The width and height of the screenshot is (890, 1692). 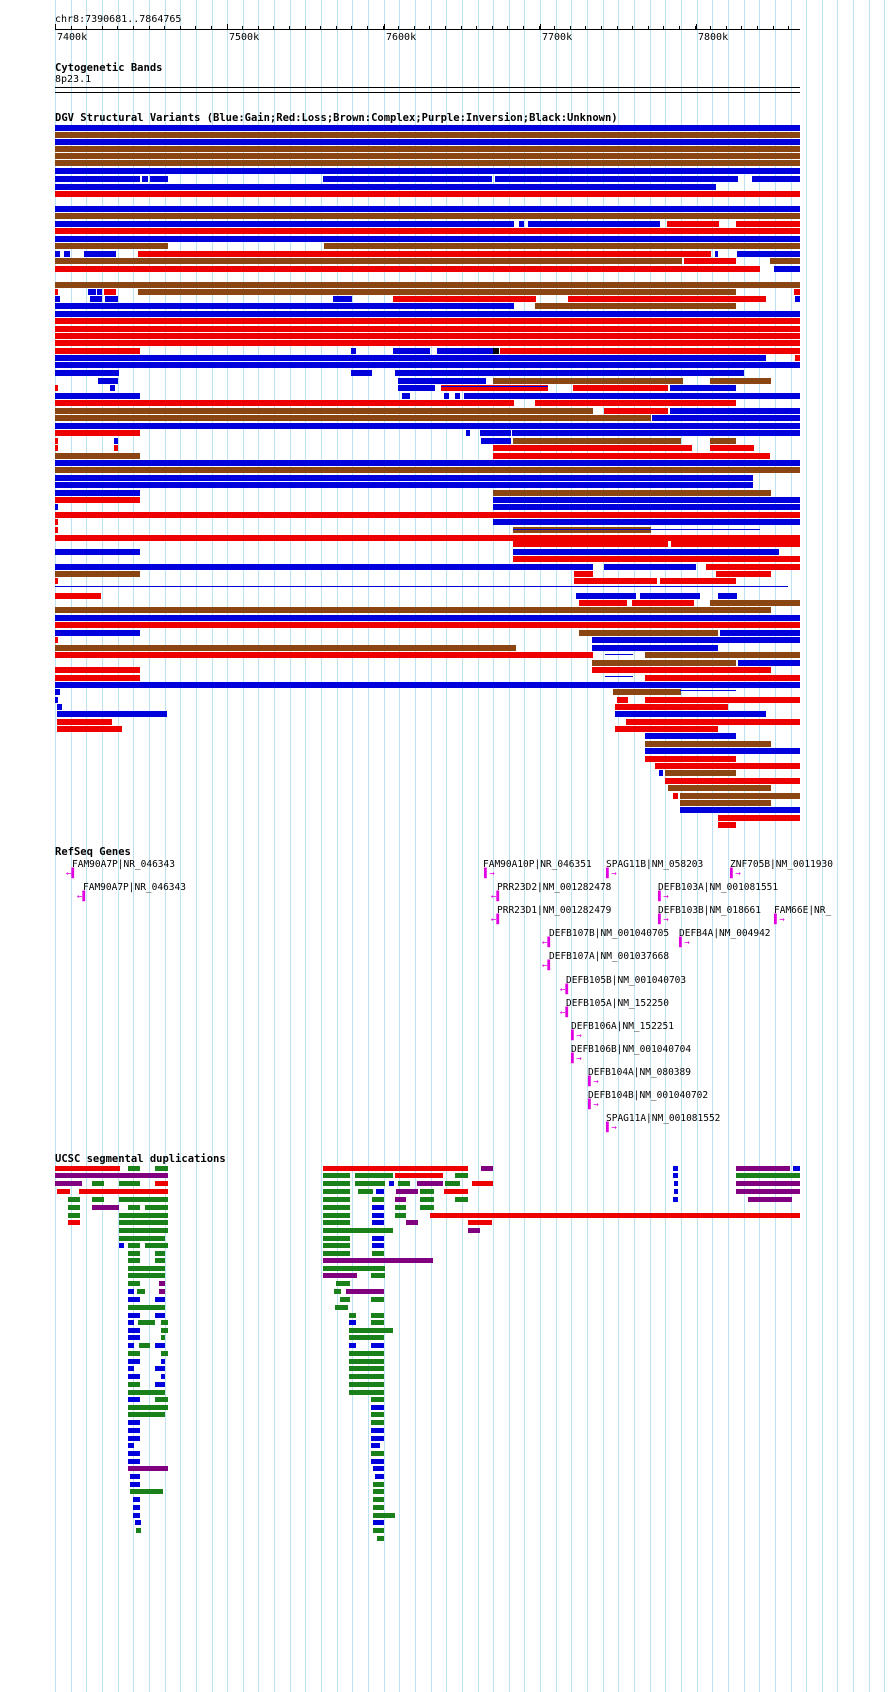 I want to click on ruler-position-label: chr8:7390681..7864765, so click(x=118, y=19).